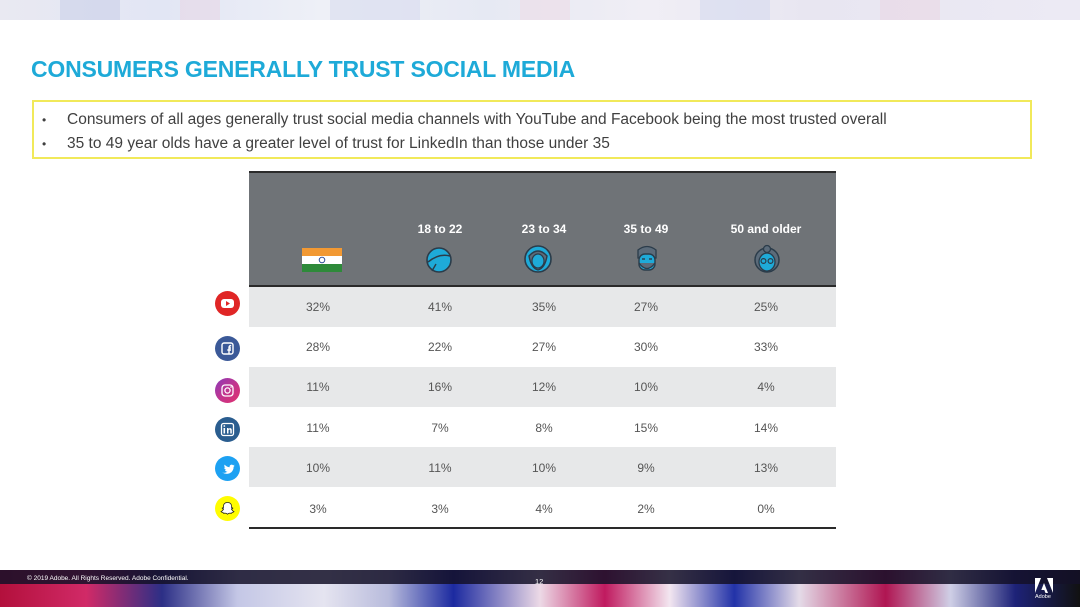 The image size is (1080, 607). I want to click on cell-facebook-50-older: 33%, so click(766, 347).